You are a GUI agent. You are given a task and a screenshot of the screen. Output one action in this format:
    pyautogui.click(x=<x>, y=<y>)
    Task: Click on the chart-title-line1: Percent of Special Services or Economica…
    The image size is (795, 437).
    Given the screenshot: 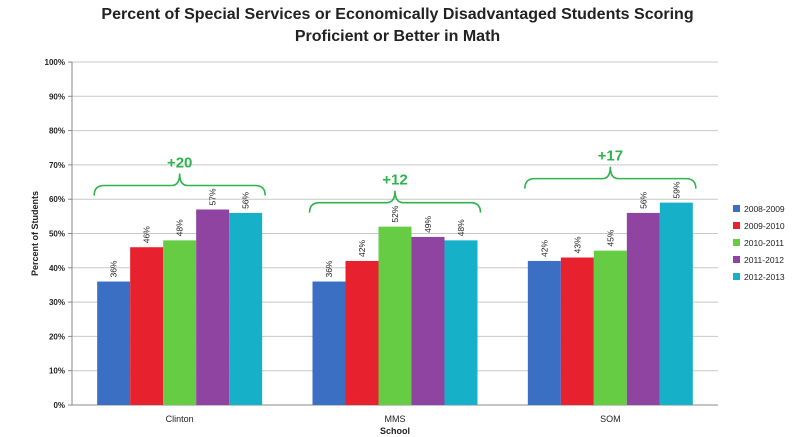 What is the action you would take?
    pyautogui.click(x=397, y=14)
    